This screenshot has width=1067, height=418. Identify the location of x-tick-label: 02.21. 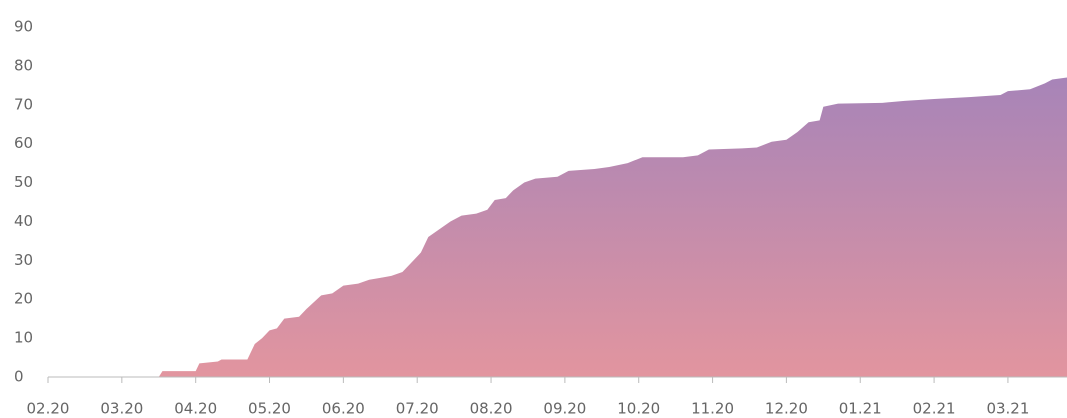
(934, 409).